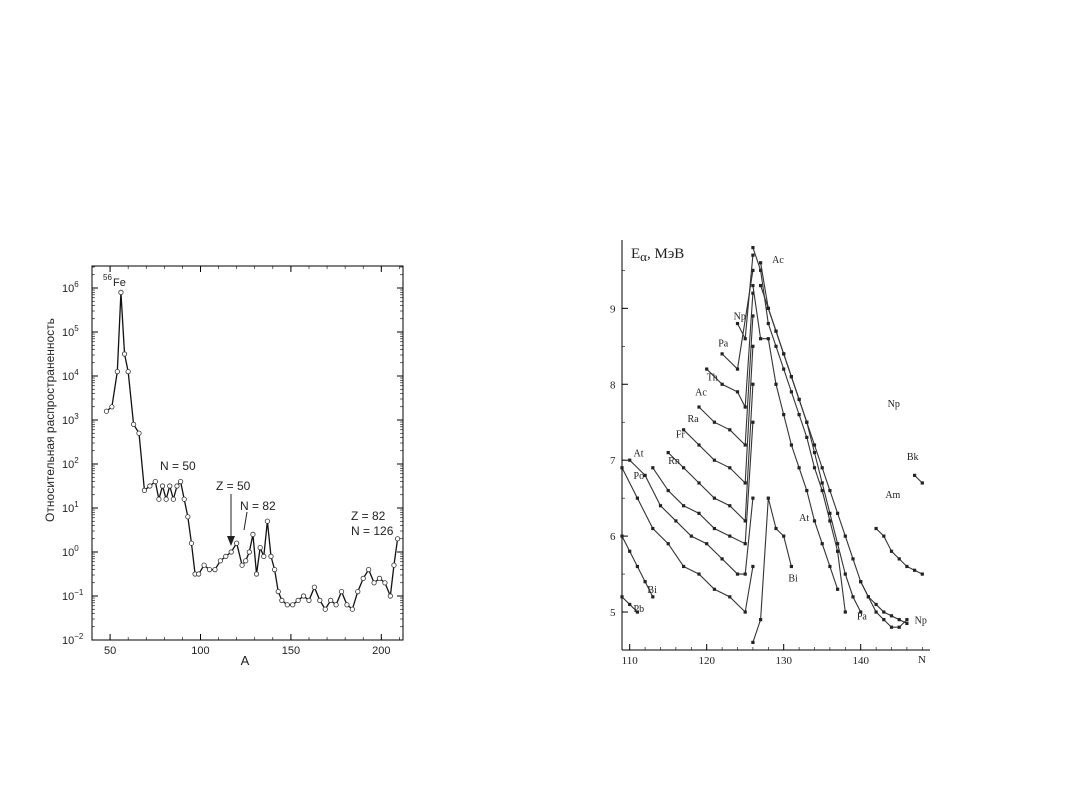 This screenshot has width=1080, height=810. I want to click on series-label-at: At, so click(804, 518).